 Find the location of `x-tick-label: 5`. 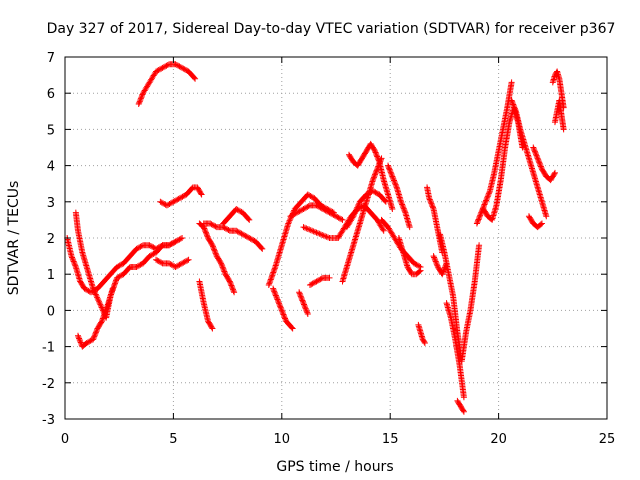

x-tick-label: 5 is located at coordinates (173, 439).